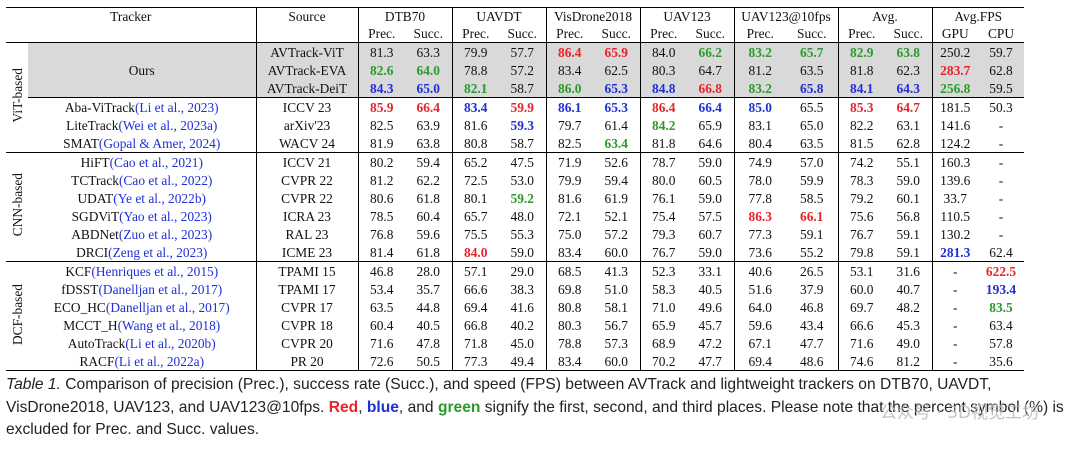 This screenshot has width=1080, height=449. What do you see at coordinates (569, 216) in the screenshot?
I see `table-cell: 72.1` at bounding box center [569, 216].